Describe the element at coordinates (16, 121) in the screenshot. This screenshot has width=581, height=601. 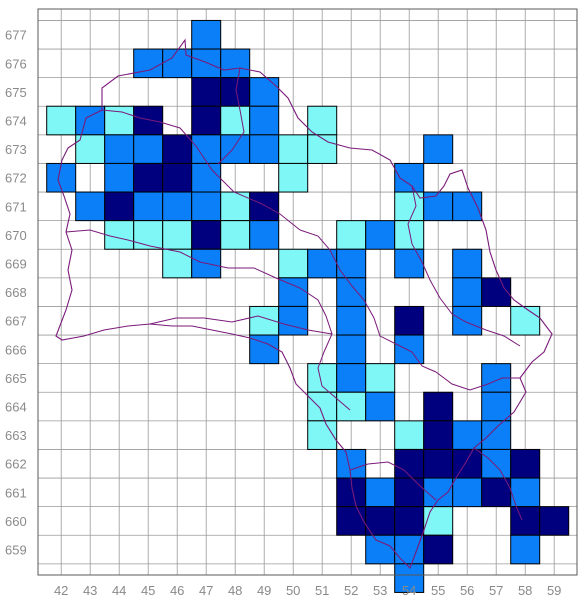
I see `y-tick-label: 674` at that location.